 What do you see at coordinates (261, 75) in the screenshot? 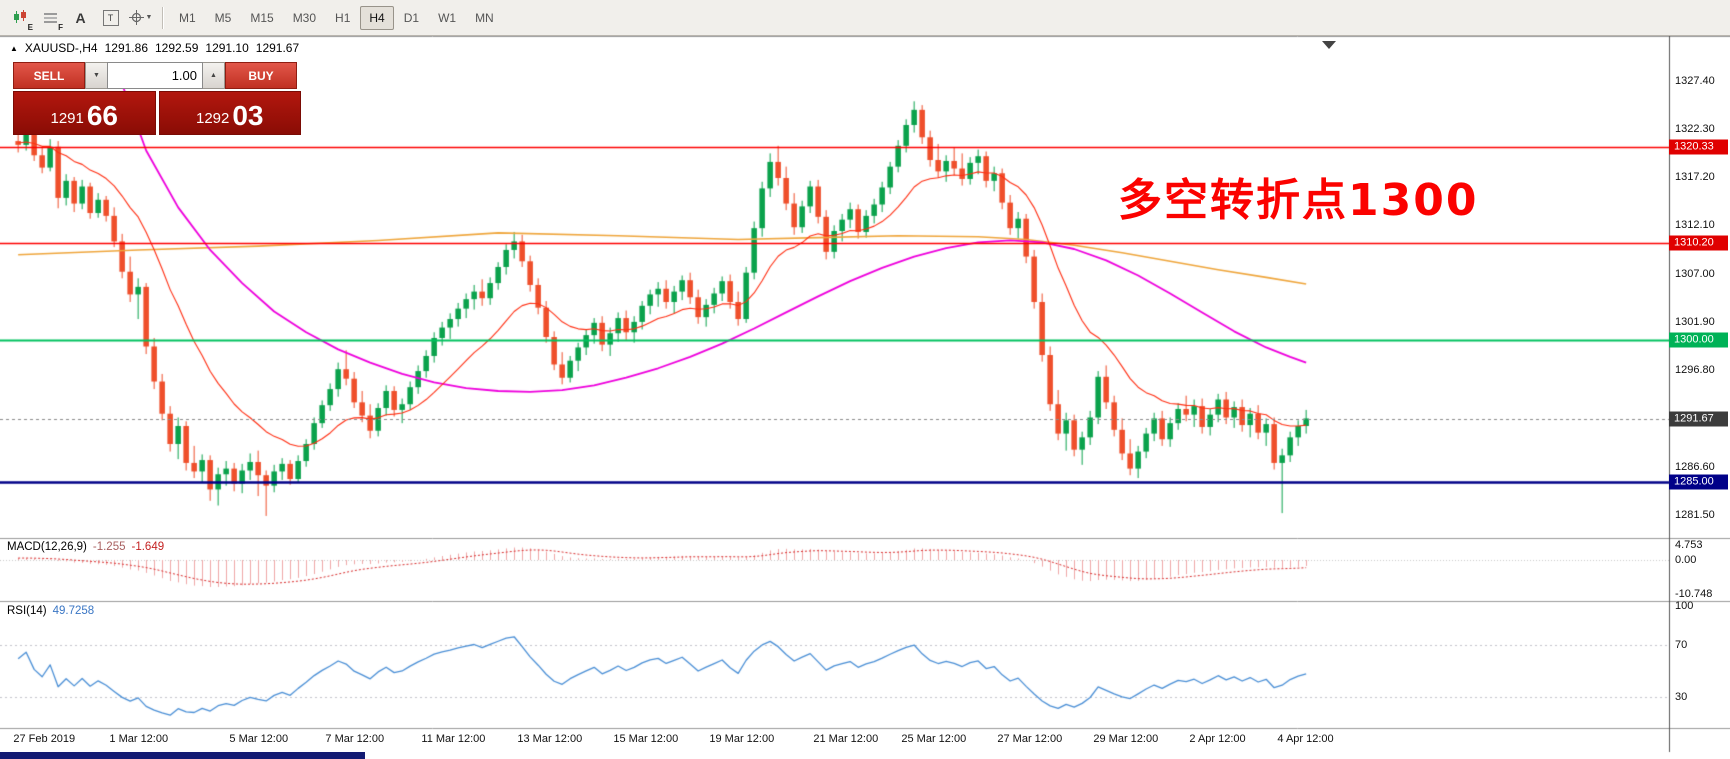
I see `buy-button: BUY` at bounding box center [261, 75].